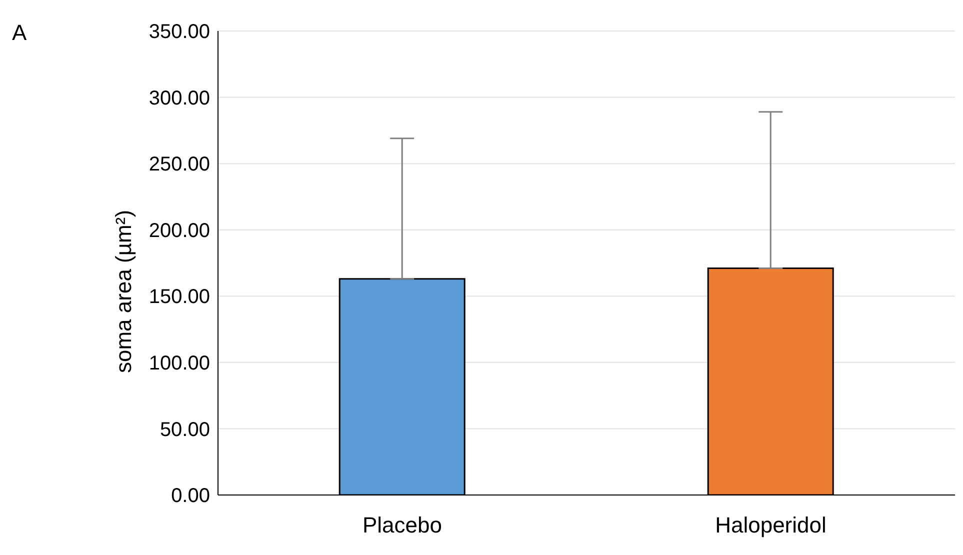 Image resolution: width=963 pixels, height=555 pixels. What do you see at coordinates (402, 525) in the screenshot?
I see `x-tick-label: Placebo` at bounding box center [402, 525].